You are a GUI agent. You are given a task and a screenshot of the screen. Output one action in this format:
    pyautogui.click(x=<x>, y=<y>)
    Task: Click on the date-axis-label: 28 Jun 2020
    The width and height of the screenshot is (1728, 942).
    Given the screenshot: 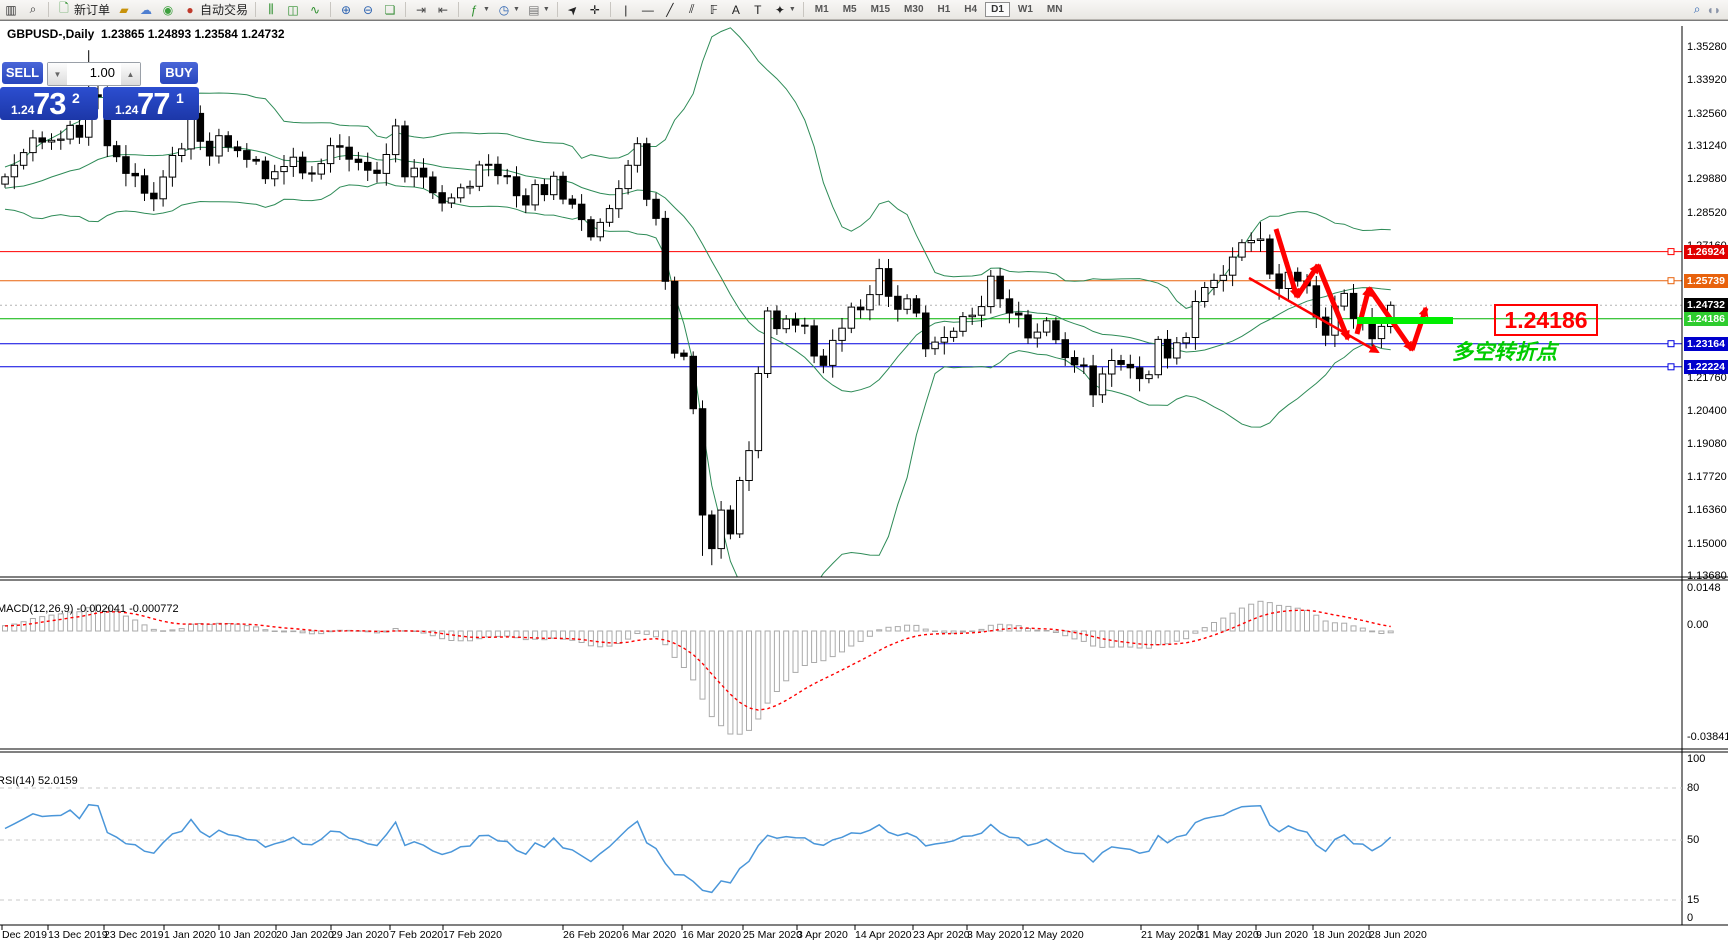 What is the action you would take?
    pyautogui.click(x=1398, y=935)
    